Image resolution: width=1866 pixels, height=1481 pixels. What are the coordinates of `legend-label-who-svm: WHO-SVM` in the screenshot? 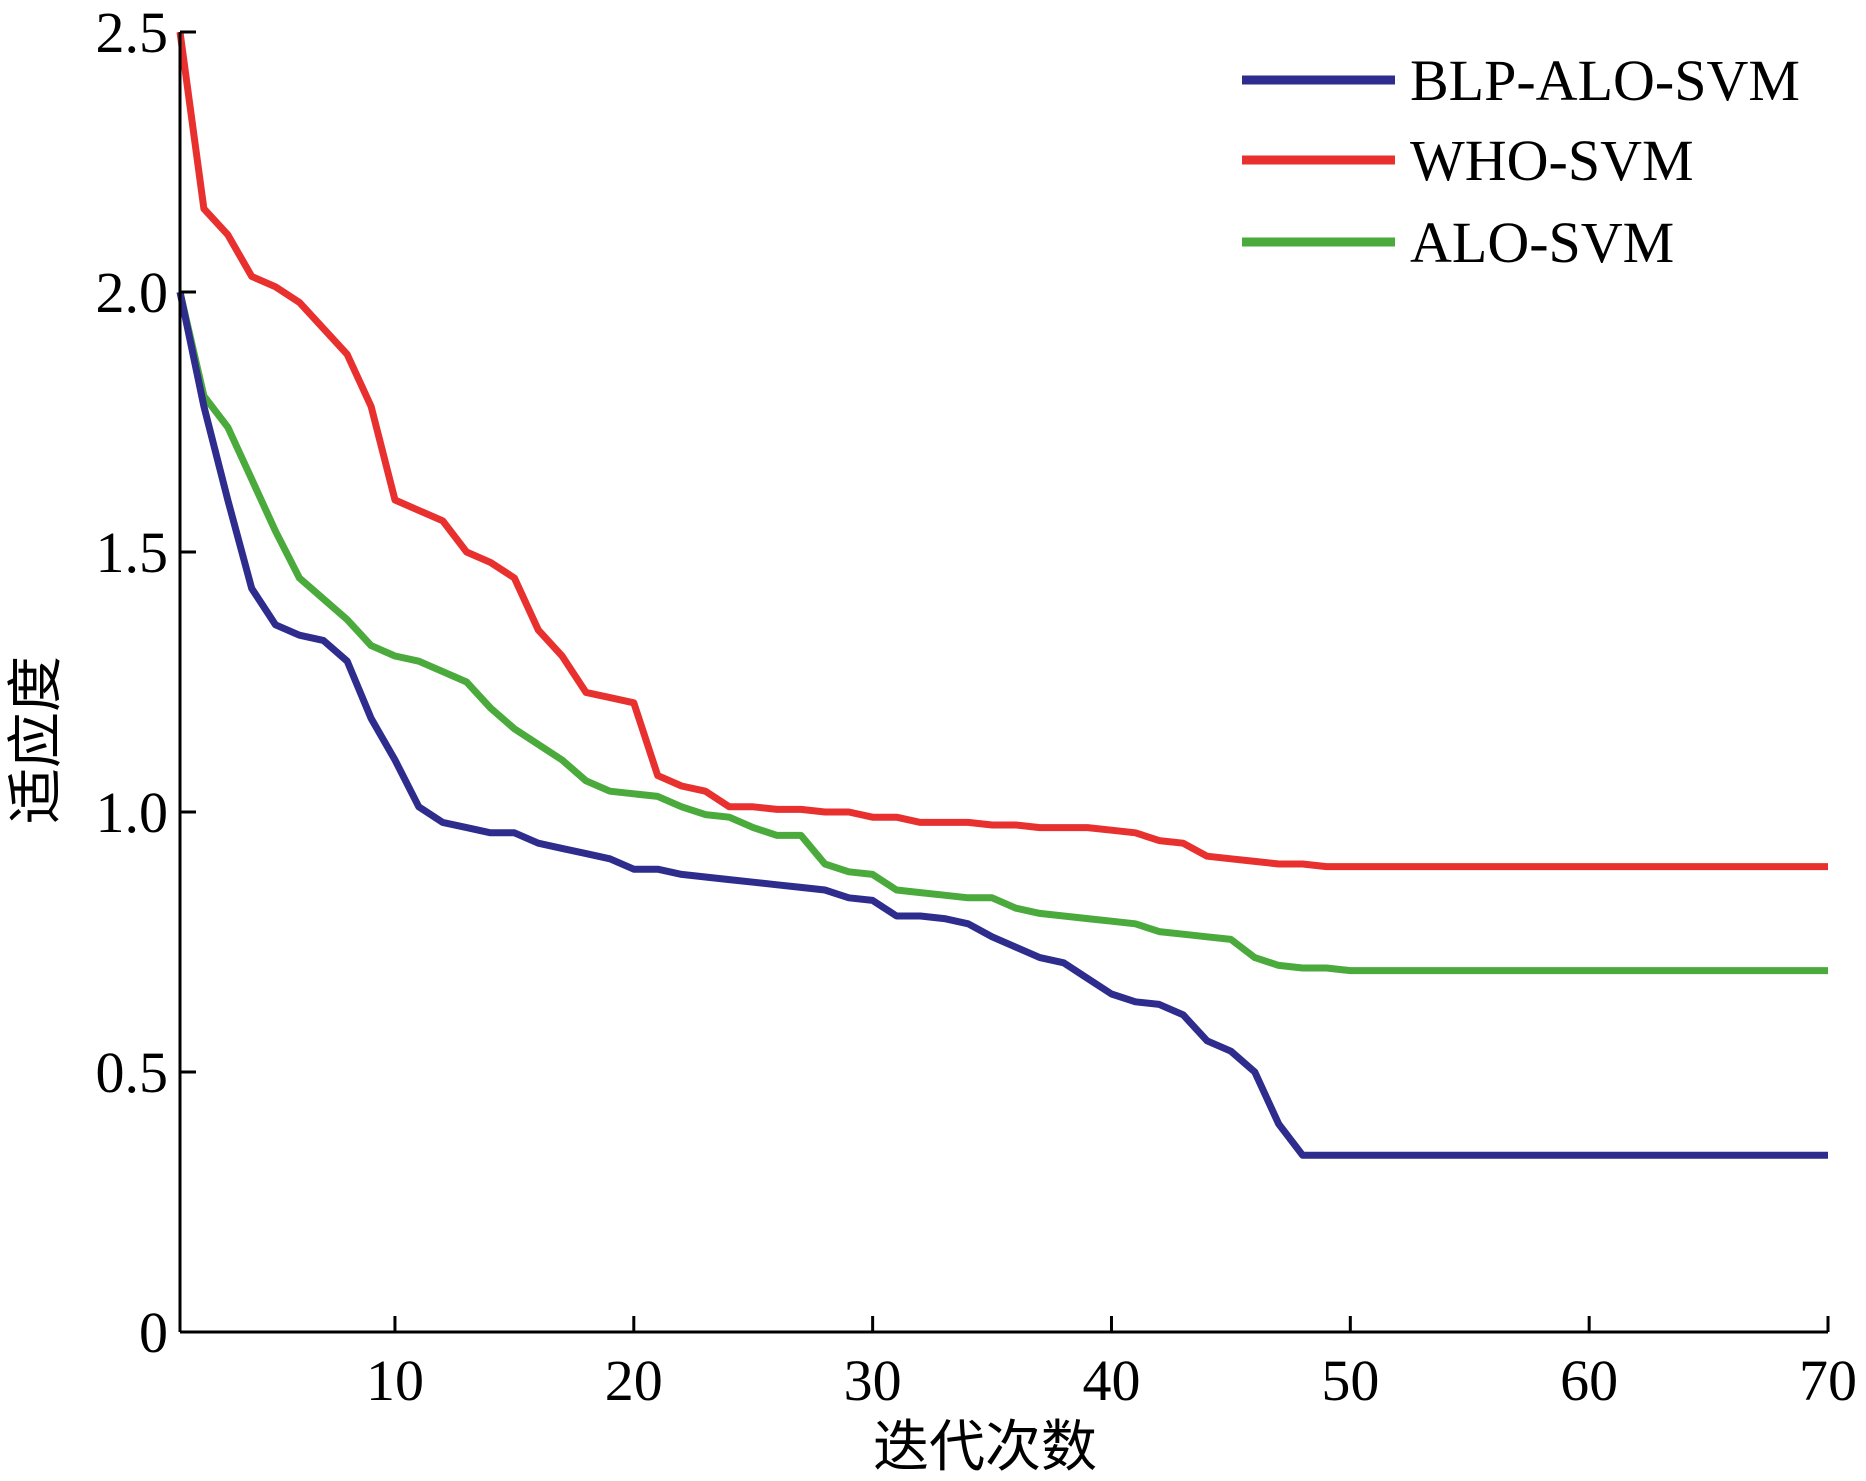 It's located at (1552, 160).